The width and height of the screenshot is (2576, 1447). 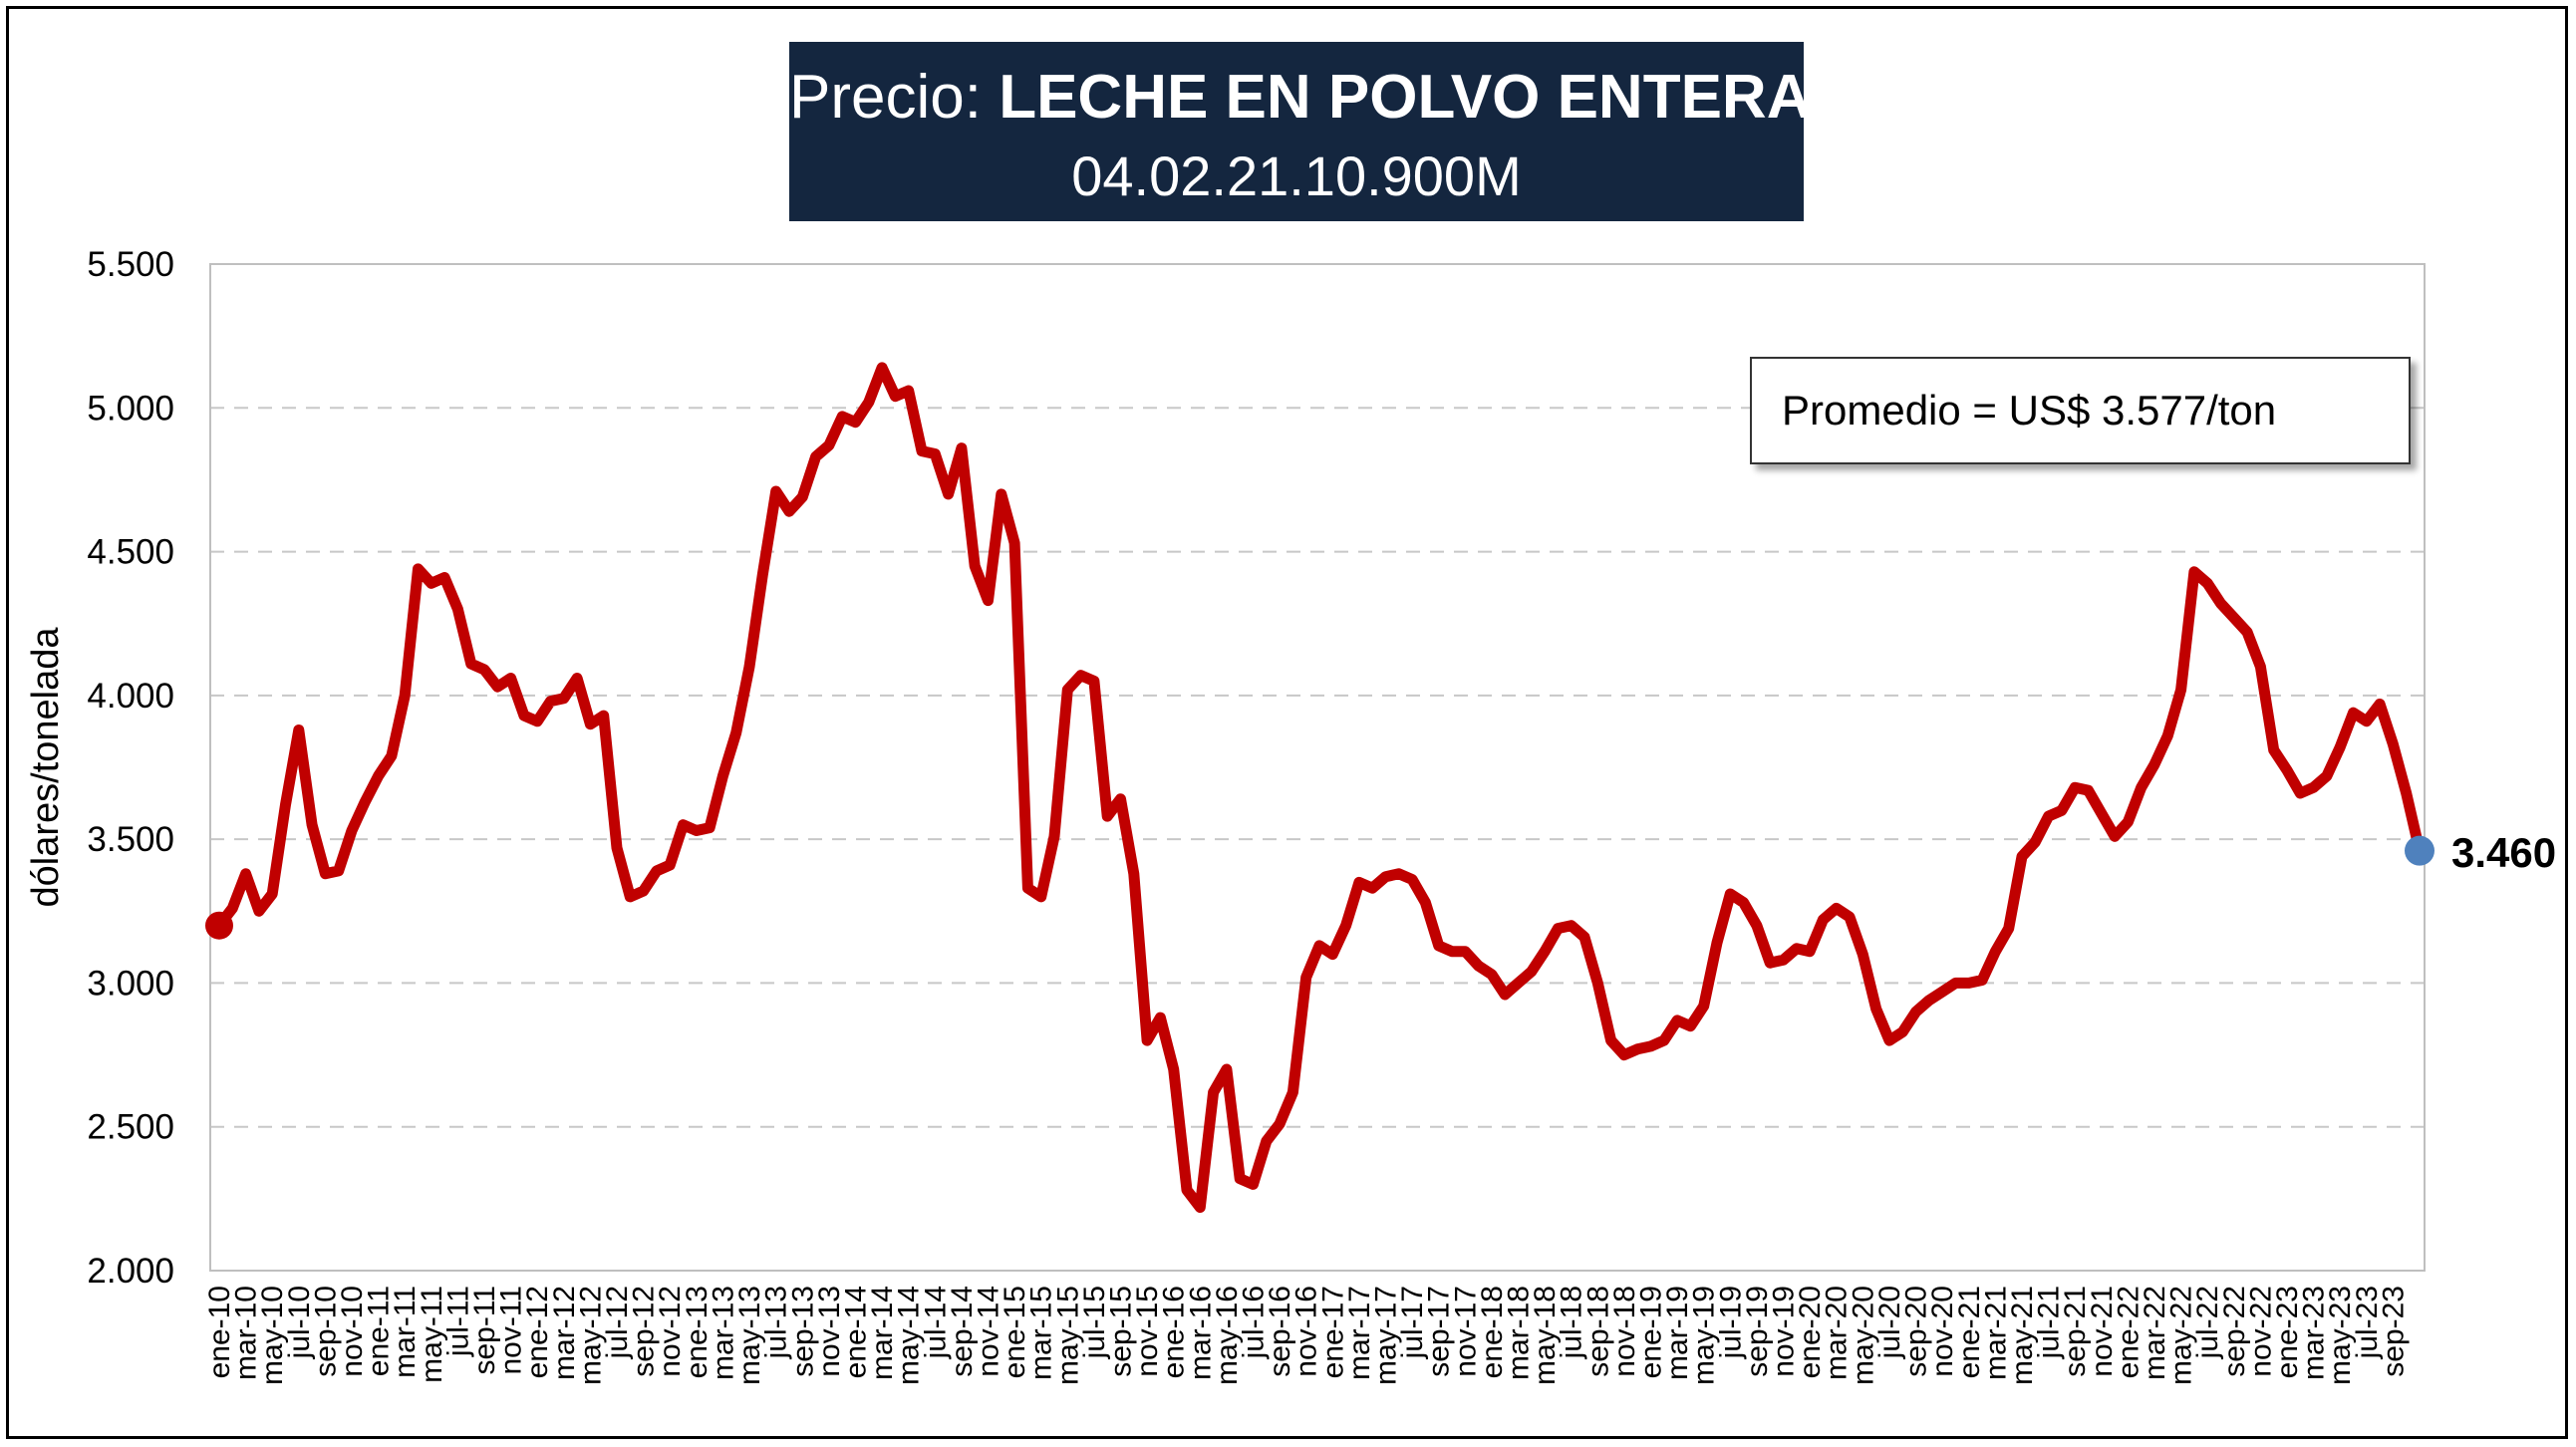 What do you see at coordinates (617, 1322) in the screenshot?
I see `x-tick-label: jul-12` at bounding box center [617, 1322].